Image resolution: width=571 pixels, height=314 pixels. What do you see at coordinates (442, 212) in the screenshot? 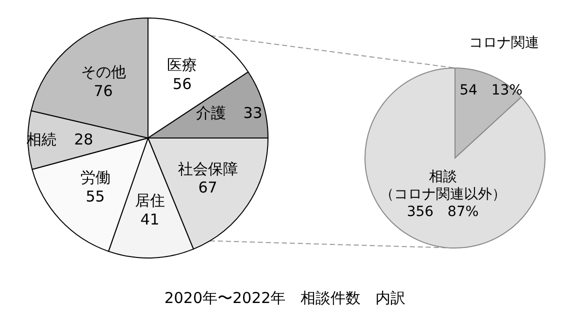
I see `data-label: 356 87%` at bounding box center [442, 212].